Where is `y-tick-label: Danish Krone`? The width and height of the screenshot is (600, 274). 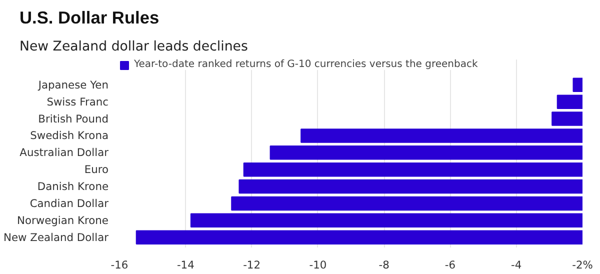
y-tick-label: Danish Krone is located at coordinates (72, 187).